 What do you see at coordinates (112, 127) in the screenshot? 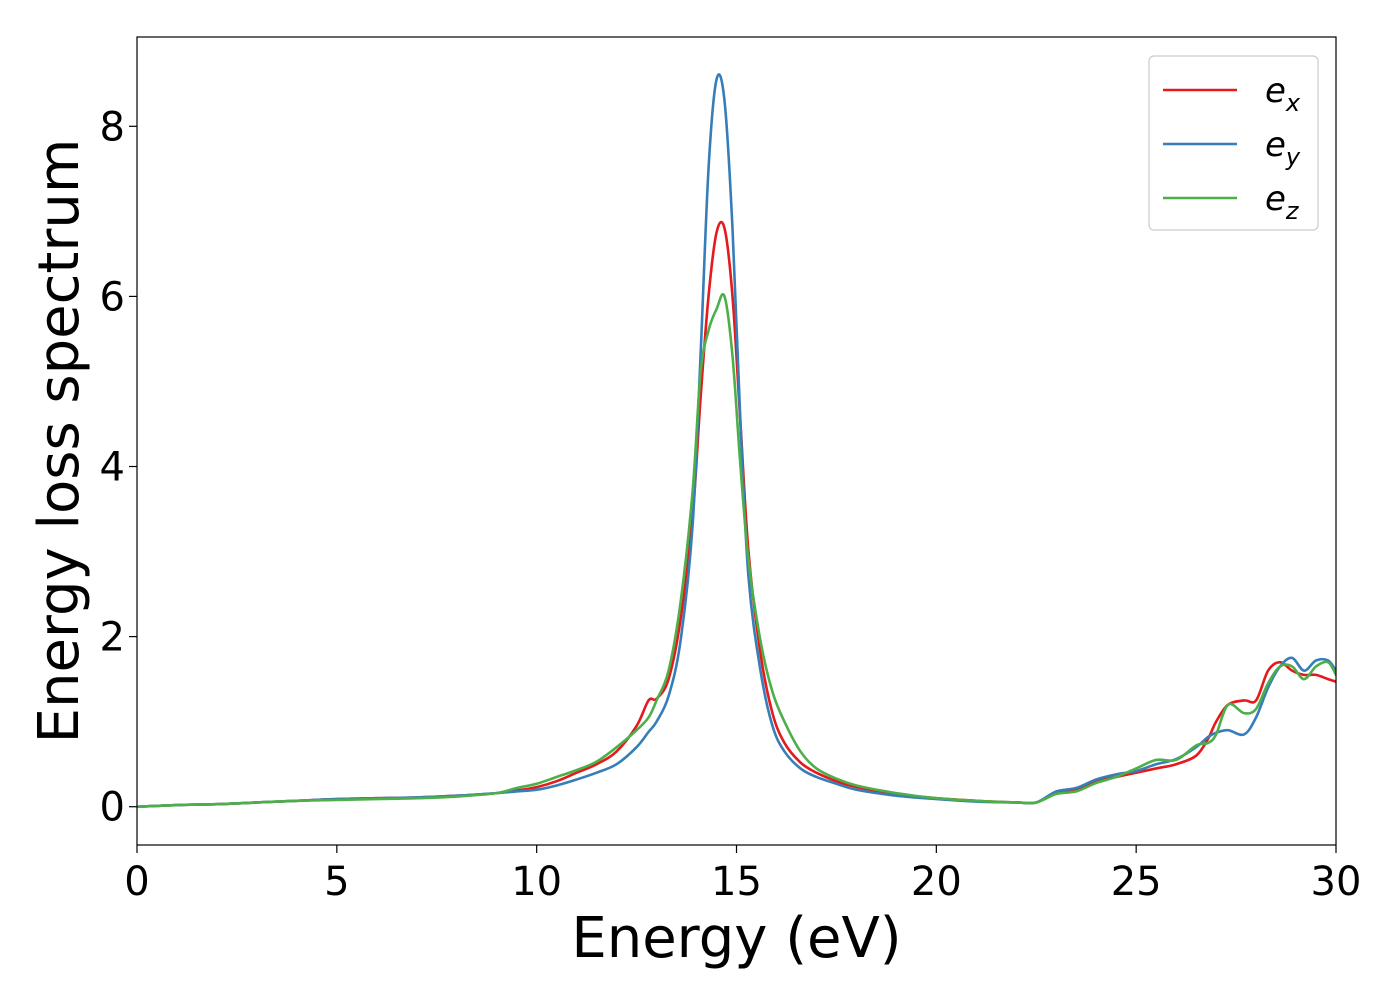
I see `y-tick-label: 8` at bounding box center [112, 127].